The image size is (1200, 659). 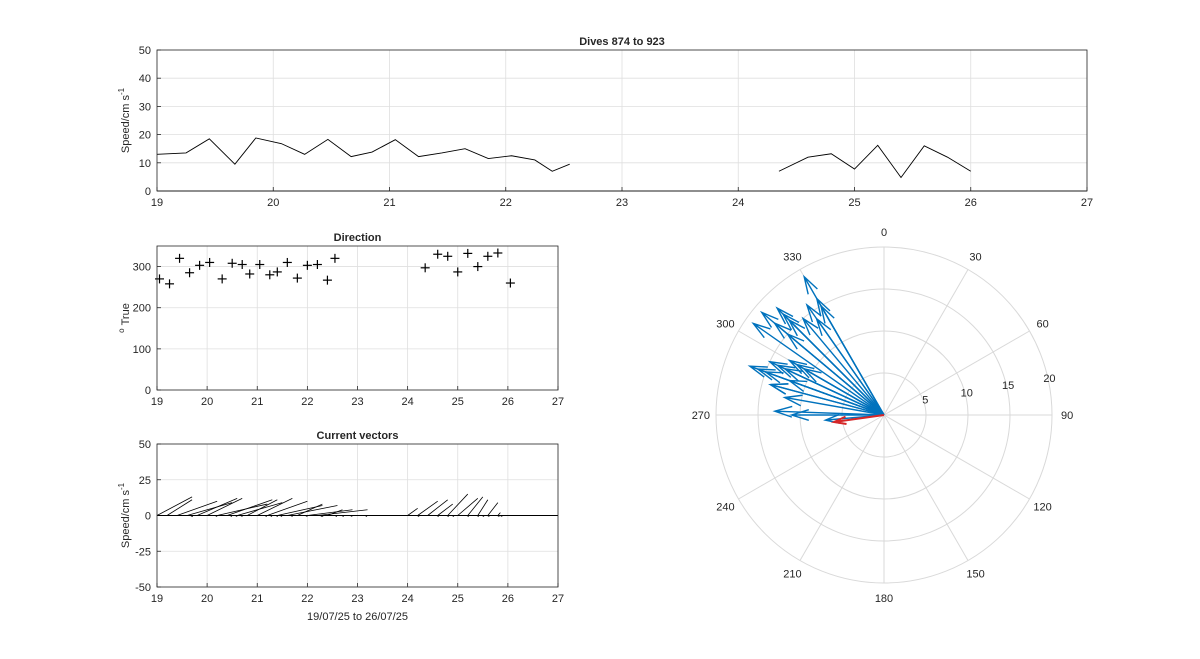 I want to click on direction-x-tick-label: 25, so click(x=458, y=402).